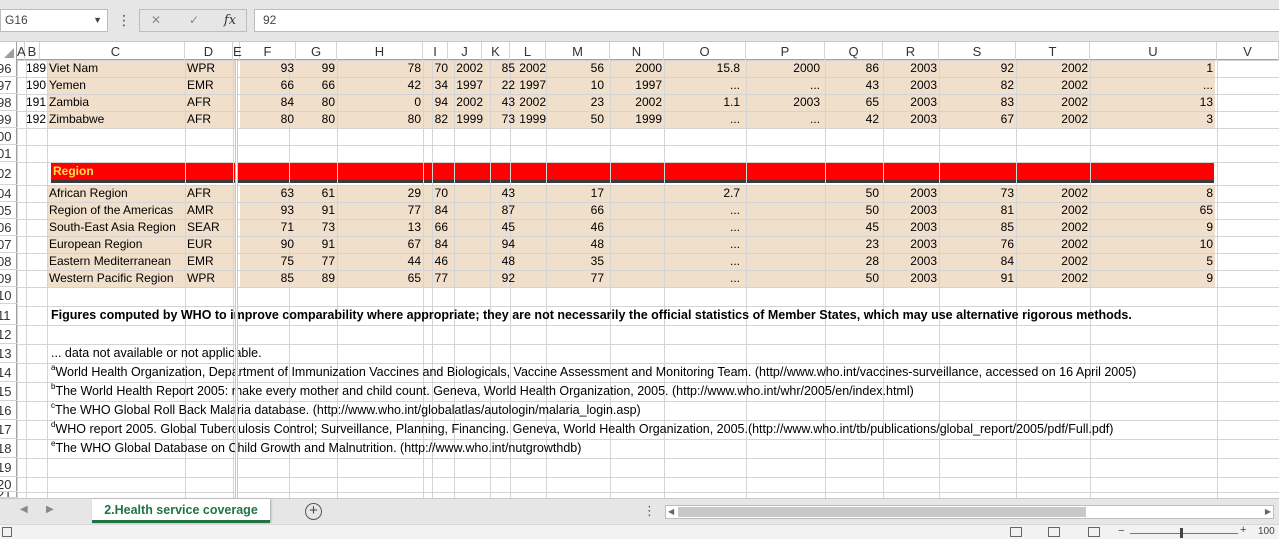 This screenshot has width=1279, height=539. Describe the element at coordinates (8, 372) in the screenshot. I see `row-header-14: 14` at that location.